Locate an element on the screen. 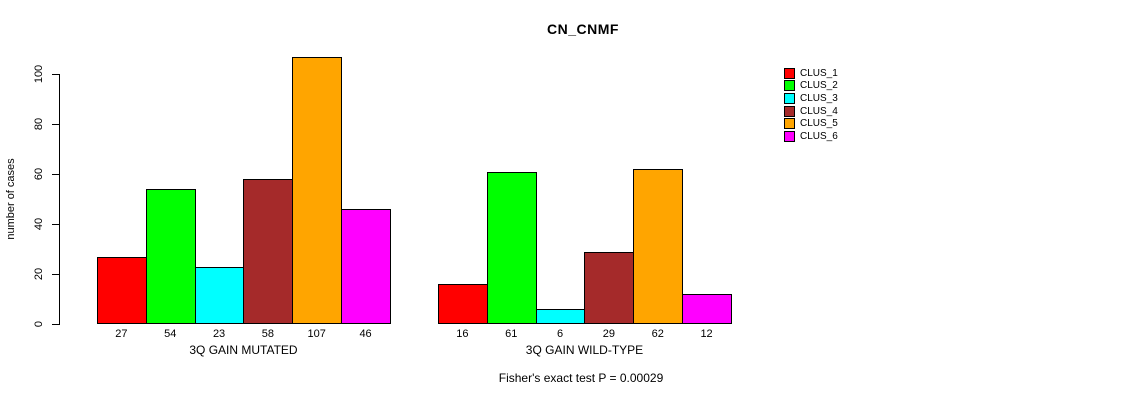 The image size is (1140, 400). bar-value-label: 6 is located at coordinates (560, 334).